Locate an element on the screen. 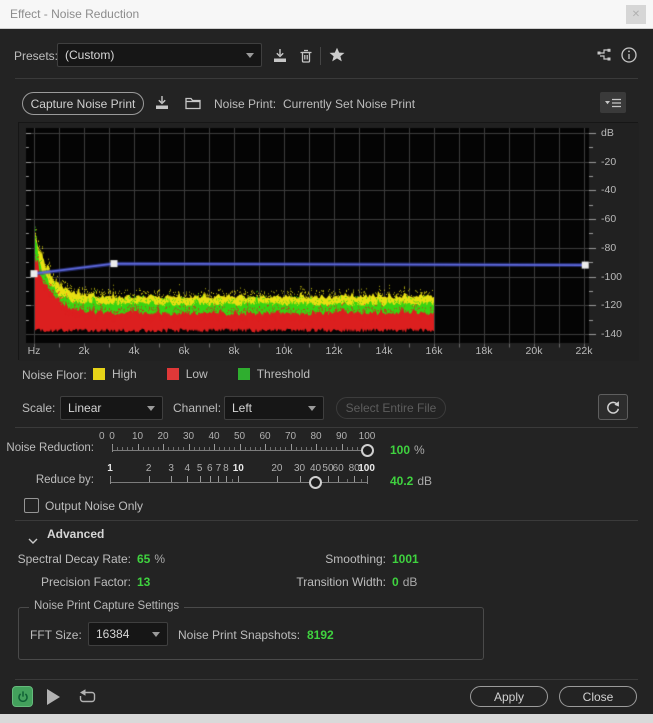  ruler-number: 90 is located at coordinates (341, 436).